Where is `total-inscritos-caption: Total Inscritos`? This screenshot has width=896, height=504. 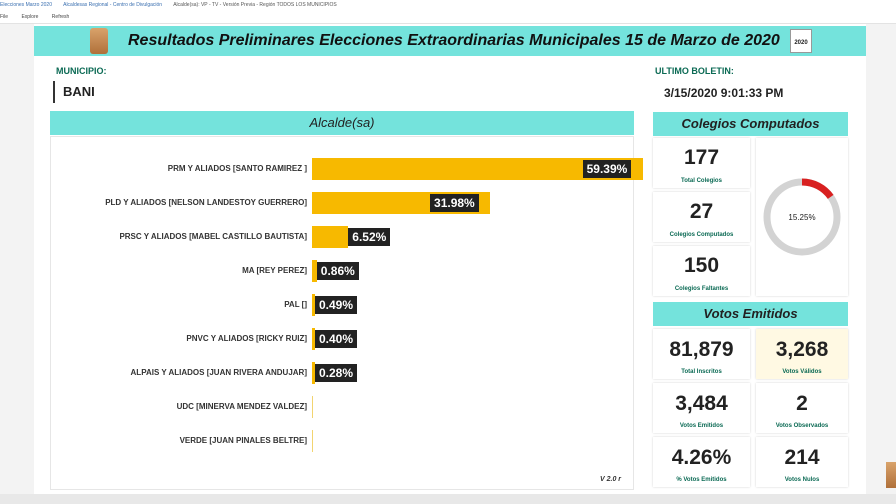 total-inscritos-caption: Total Inscritos is located at coordinates (701, 372).